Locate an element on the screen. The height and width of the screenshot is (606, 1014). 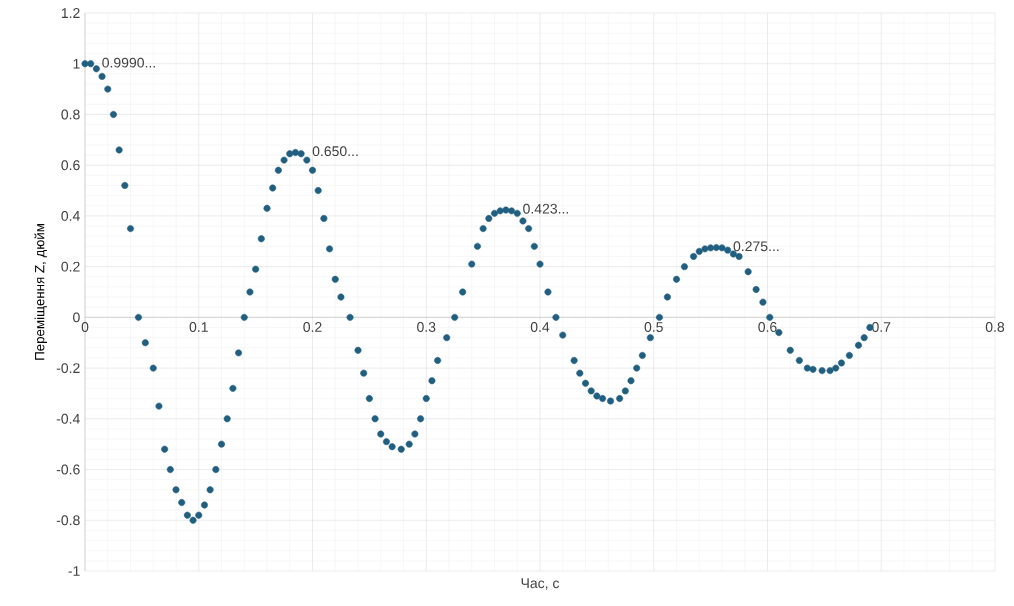
y-tick-label: 0 is located at coordinates (76, 317).